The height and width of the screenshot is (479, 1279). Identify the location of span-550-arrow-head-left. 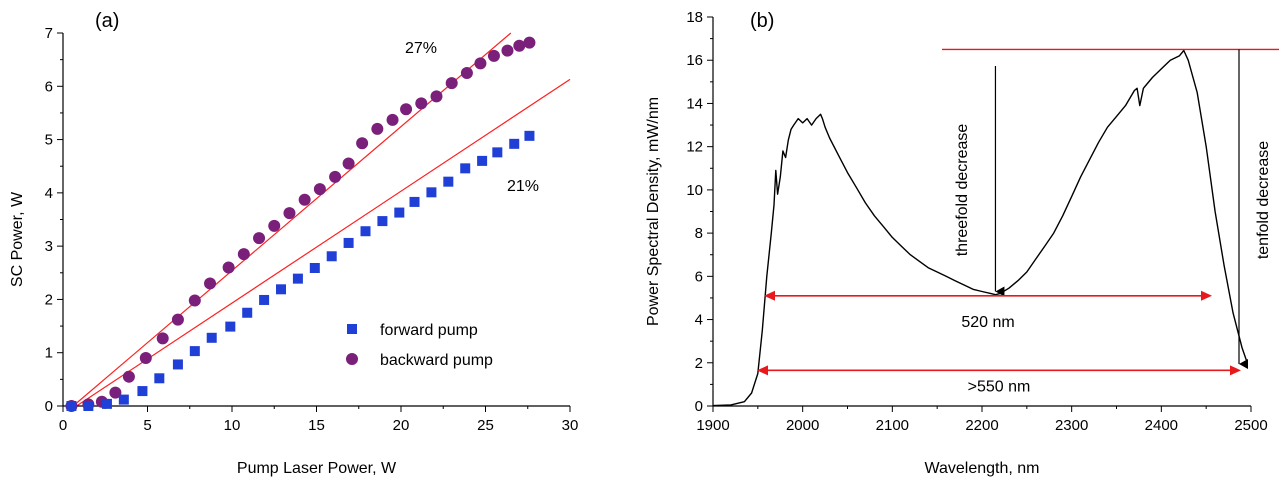
(762, 370).